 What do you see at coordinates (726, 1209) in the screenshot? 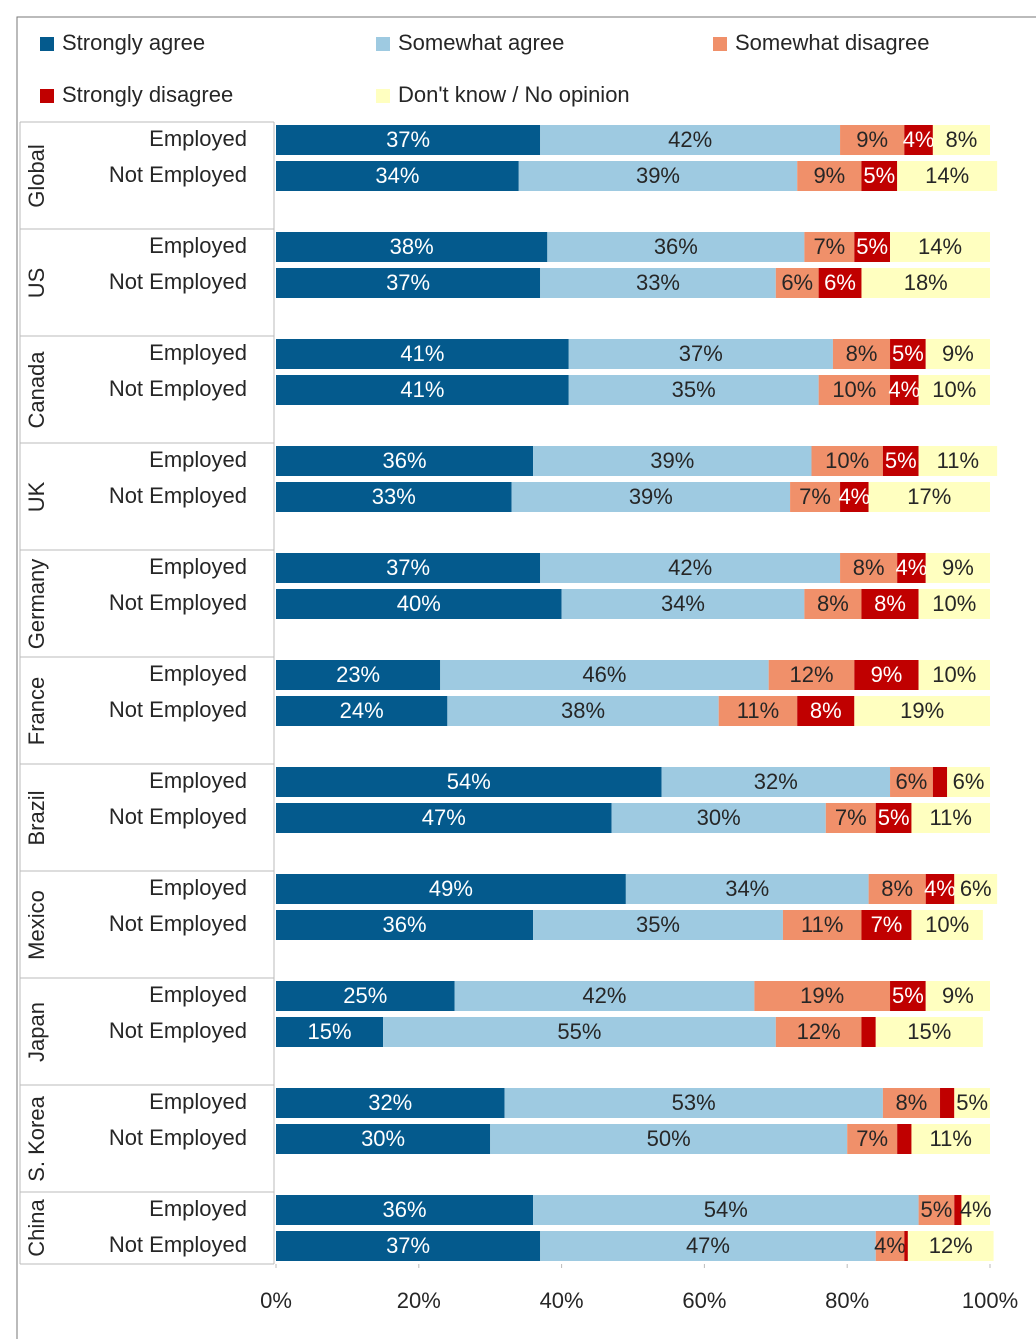
I see `value-label: 54%` at bounding box center [726, 1209].